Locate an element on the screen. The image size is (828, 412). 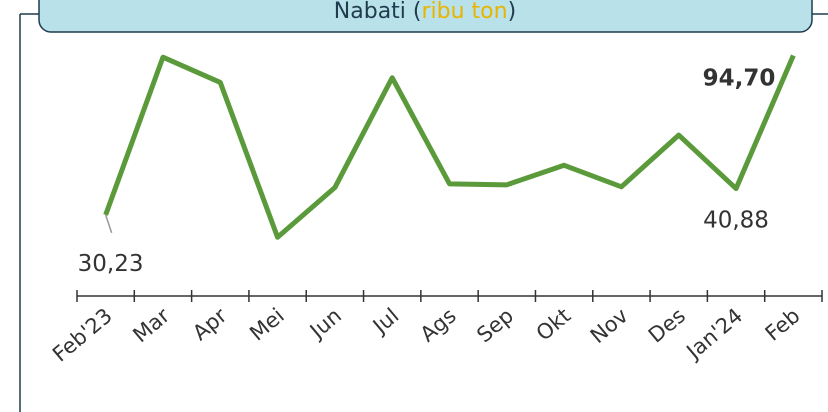
title-part: ) is located at coordinates (512, 12).